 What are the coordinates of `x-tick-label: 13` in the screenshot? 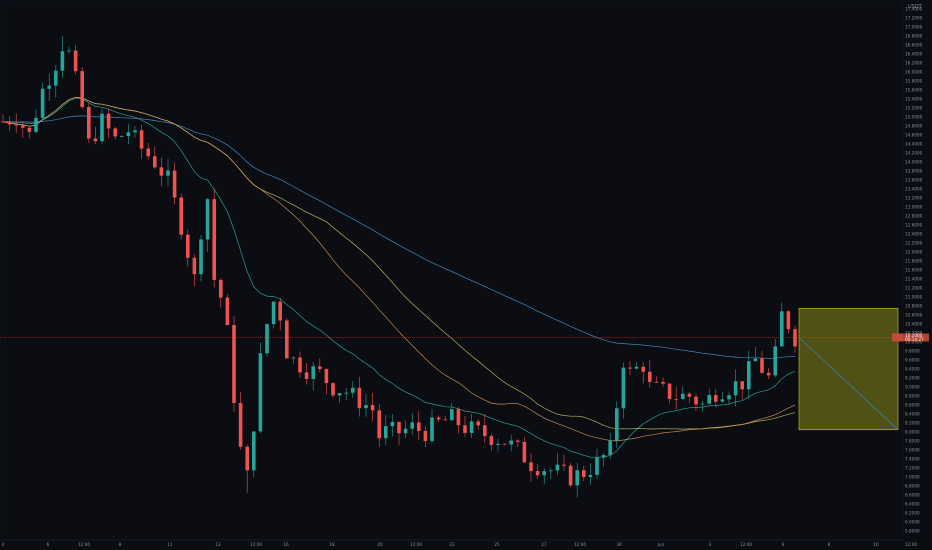 It's located at (218, 544).